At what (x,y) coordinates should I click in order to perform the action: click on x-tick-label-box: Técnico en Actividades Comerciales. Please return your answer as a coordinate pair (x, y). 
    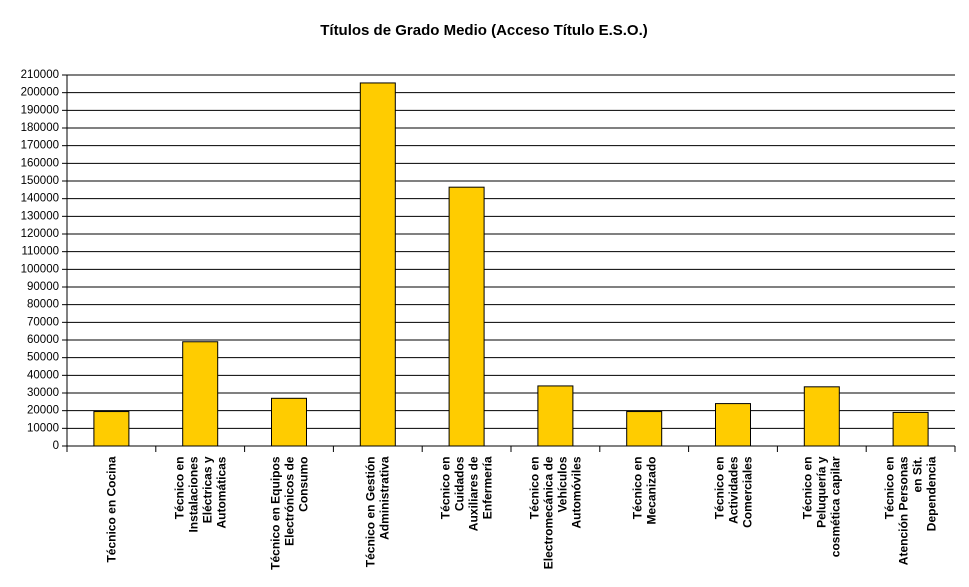
    Looking at the image, I should click on (733, 518).